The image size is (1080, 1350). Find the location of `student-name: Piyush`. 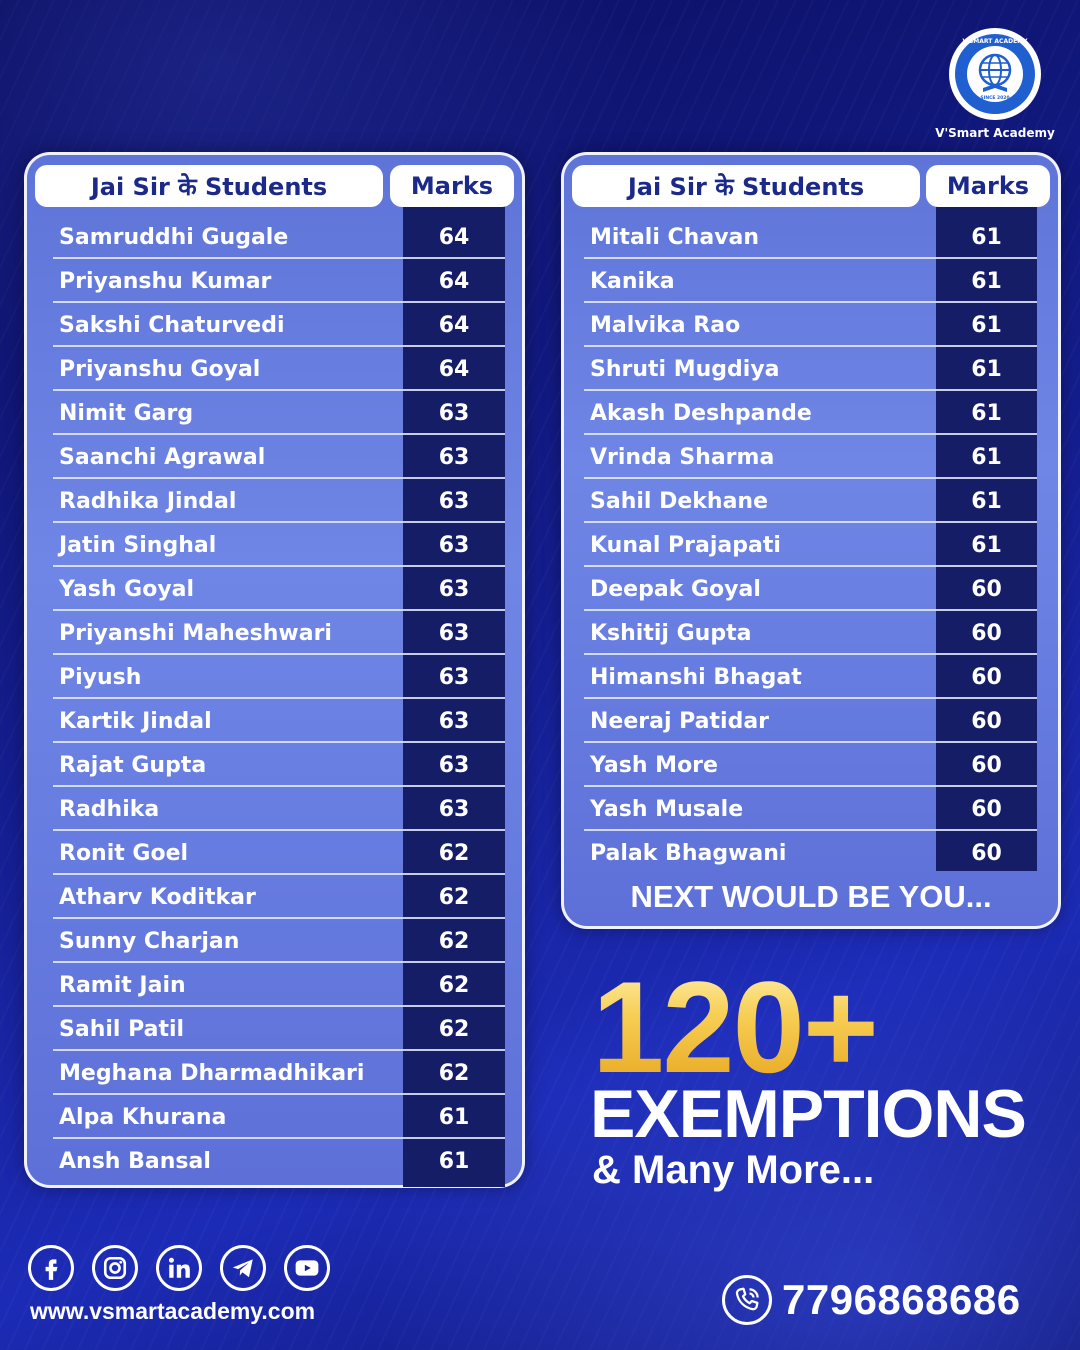

student-name: Piyush is located at coordinates (100, 677).